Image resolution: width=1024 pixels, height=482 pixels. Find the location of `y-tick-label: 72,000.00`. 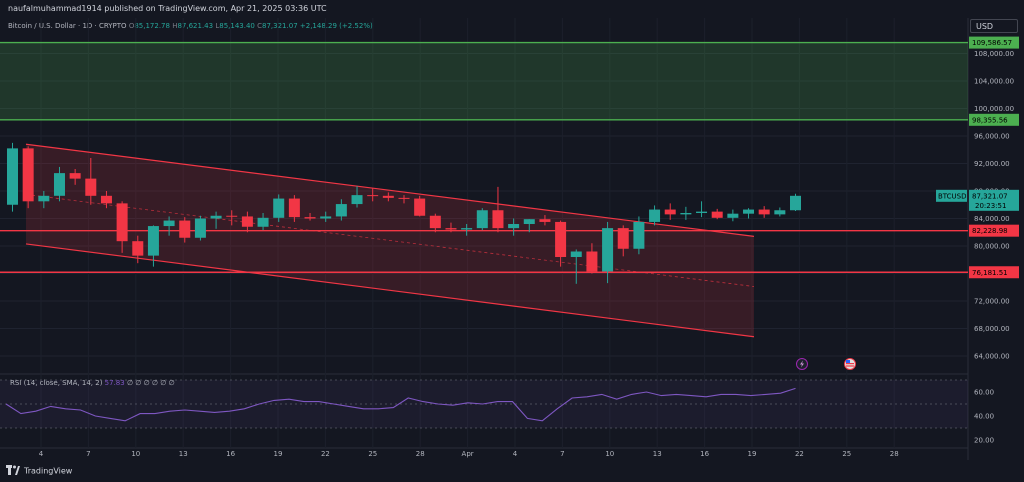

y-tick-label: 72,000.00 is located at coordinates (992, 302).